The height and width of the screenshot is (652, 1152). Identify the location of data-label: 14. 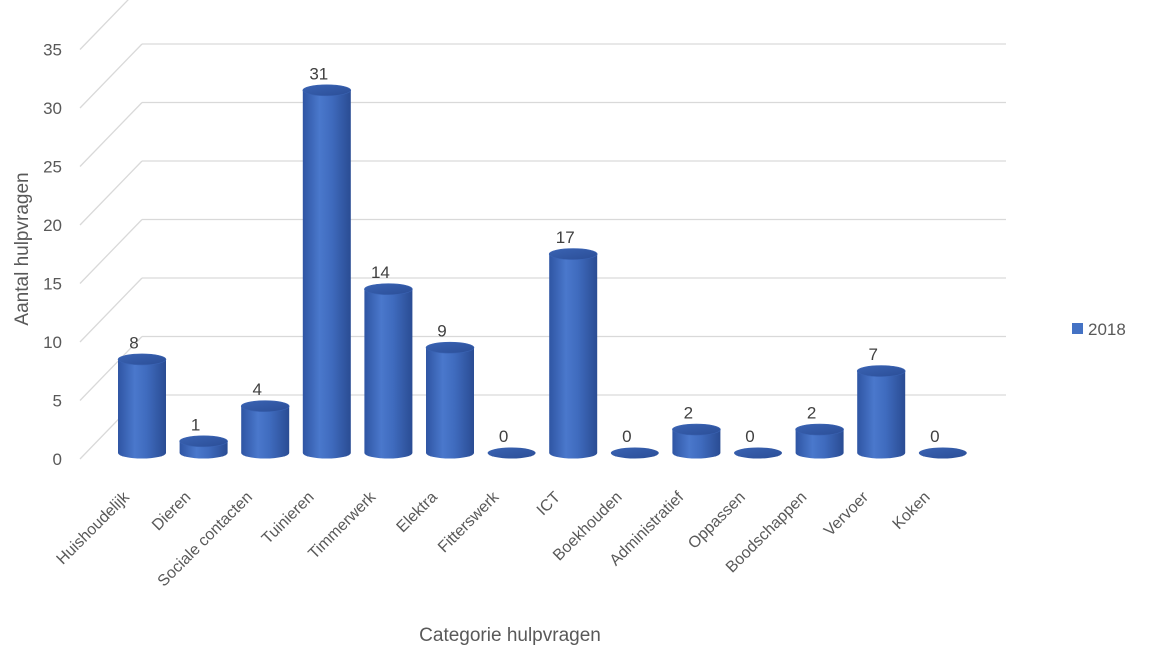
(380, 272).